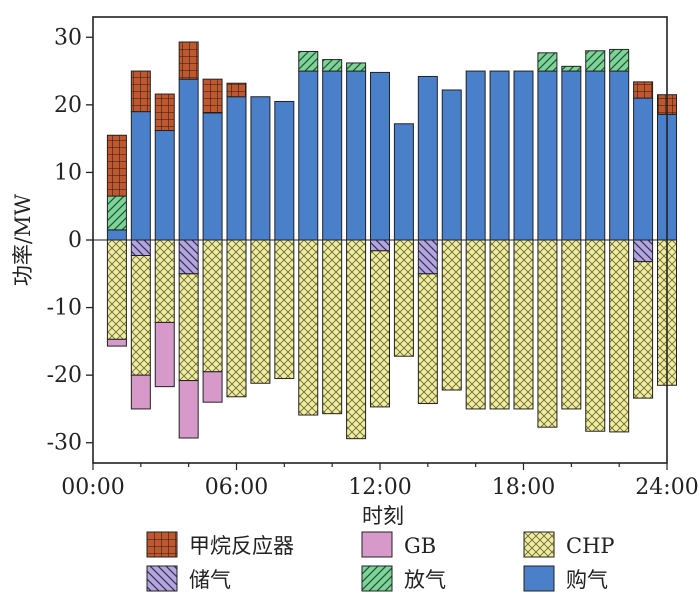  Describe the element at coordinates (539, 544) in the screenshot. I see `legend-swatch-chp` at that location.